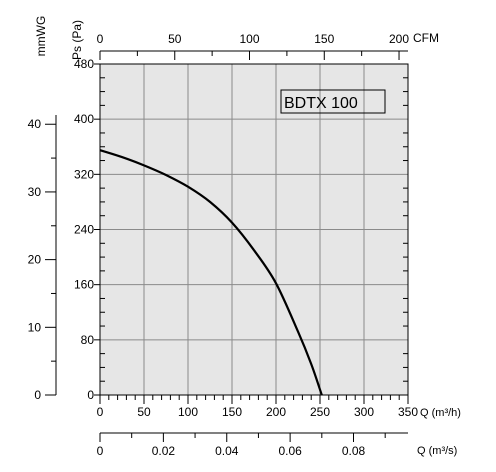 The width and height of the screenshot is (496, 472). I want to click on top-tick-label: 0, so click(100, 39).